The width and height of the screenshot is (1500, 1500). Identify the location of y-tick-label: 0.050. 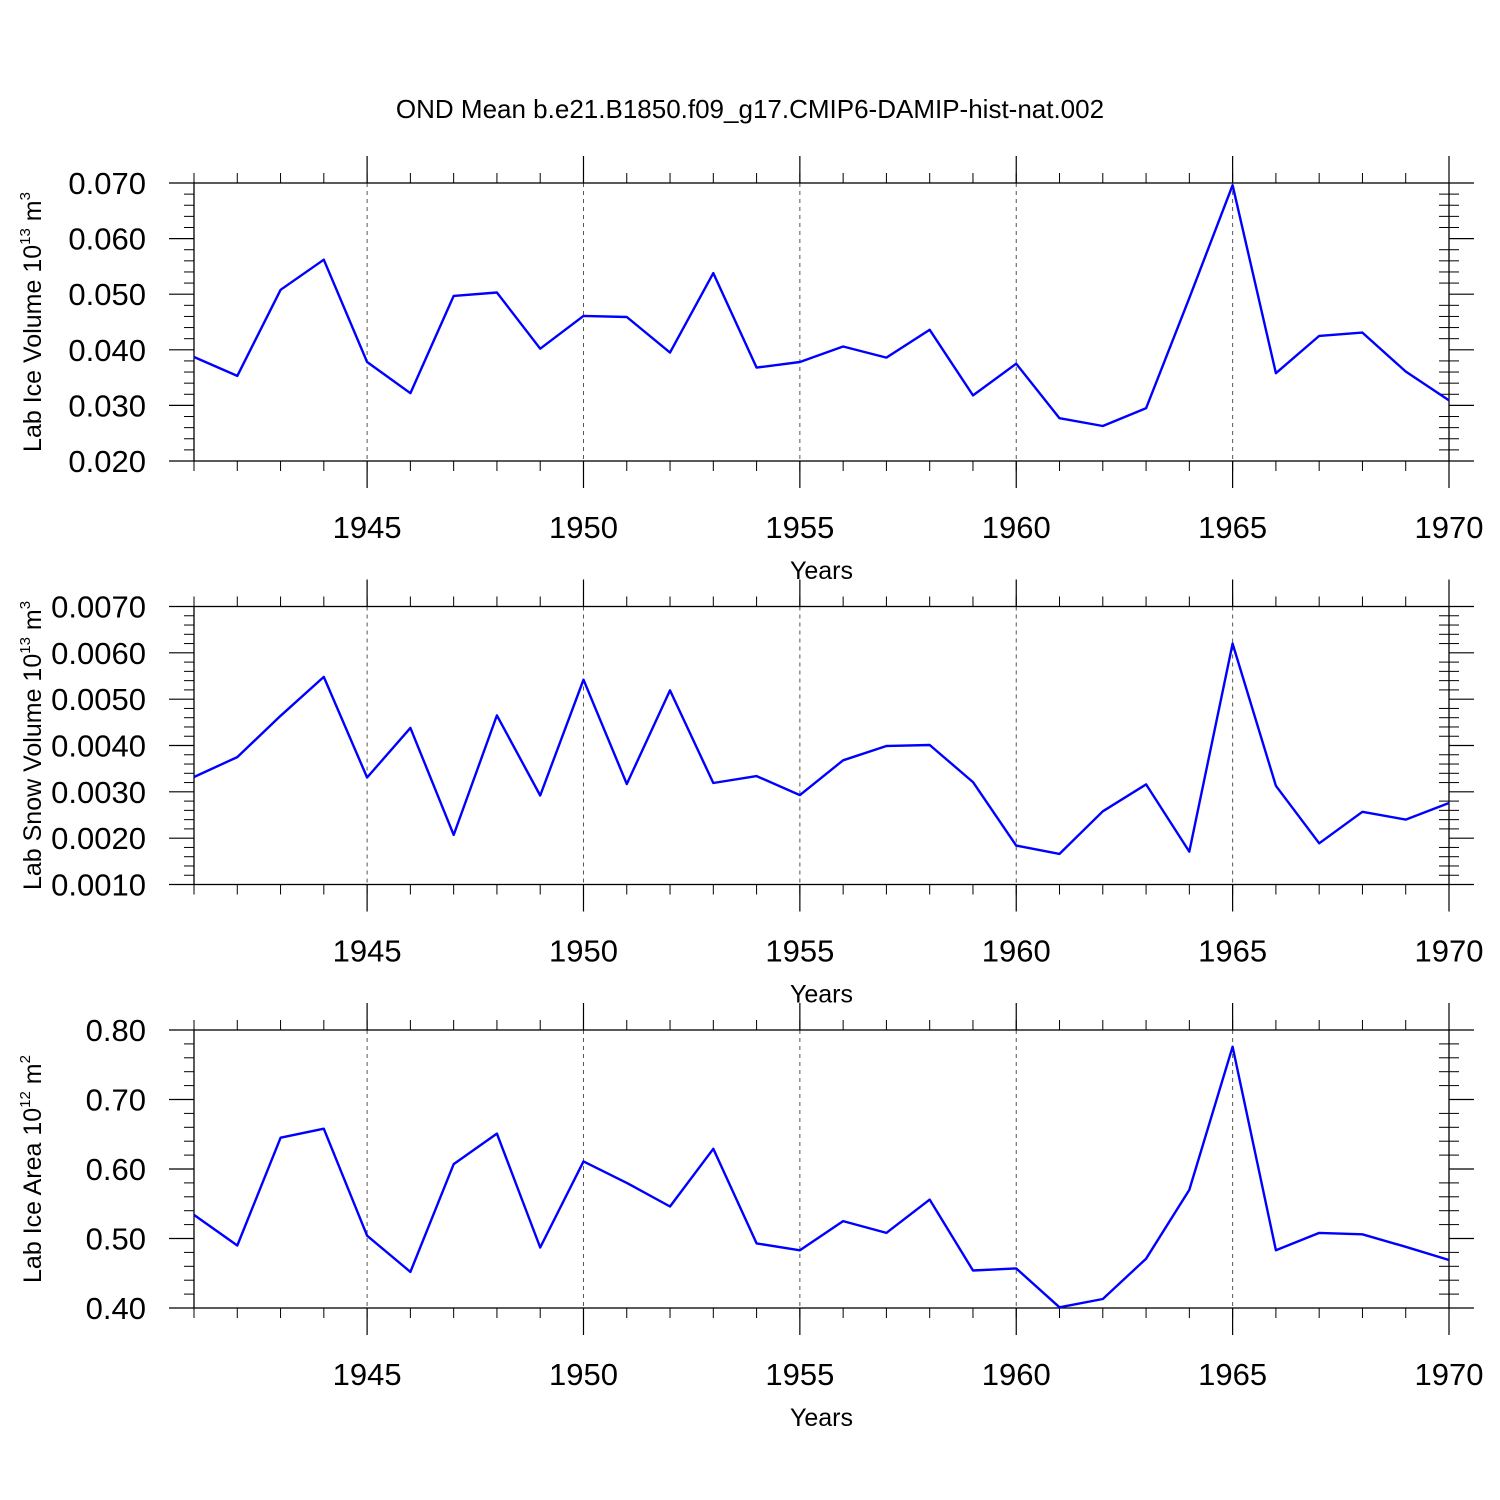
(107, 294).